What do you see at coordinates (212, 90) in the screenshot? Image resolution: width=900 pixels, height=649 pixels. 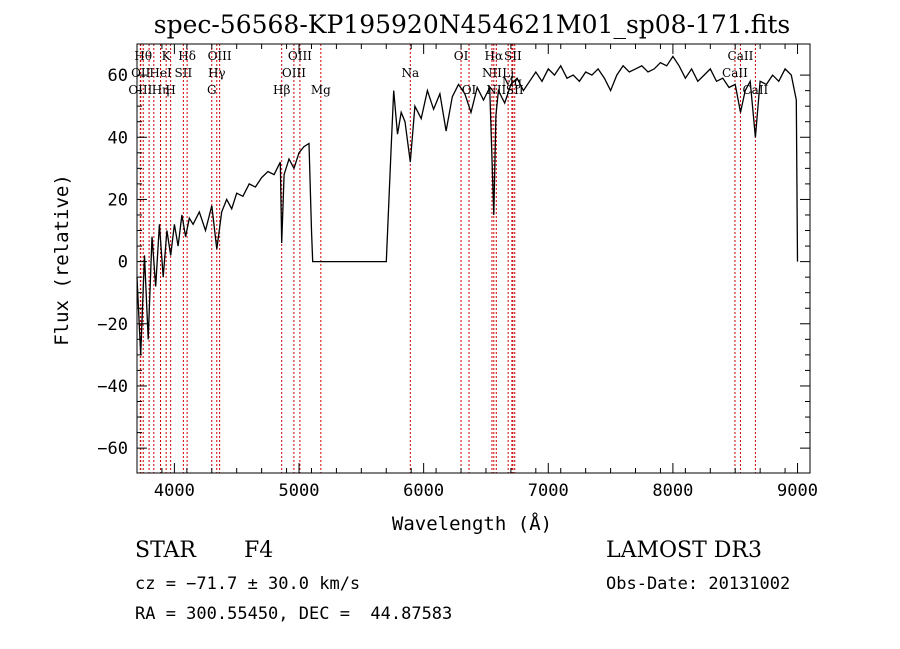 I see `spectral-line-label: G` at bounding box center [212, 90].